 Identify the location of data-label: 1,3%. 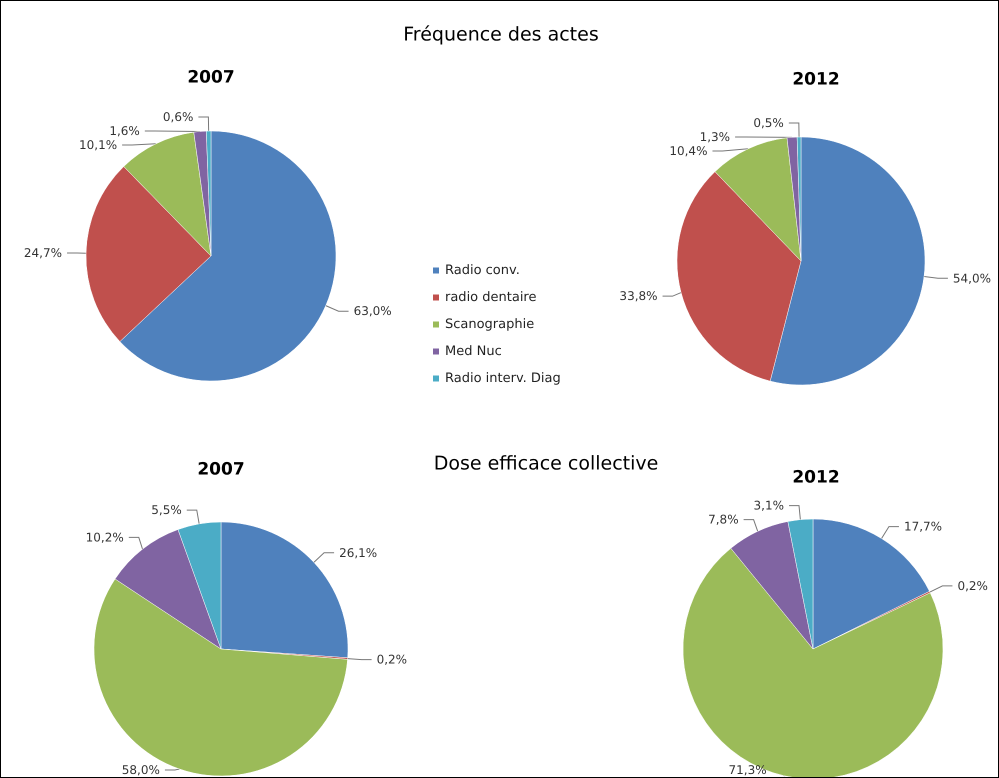
(715, 137).